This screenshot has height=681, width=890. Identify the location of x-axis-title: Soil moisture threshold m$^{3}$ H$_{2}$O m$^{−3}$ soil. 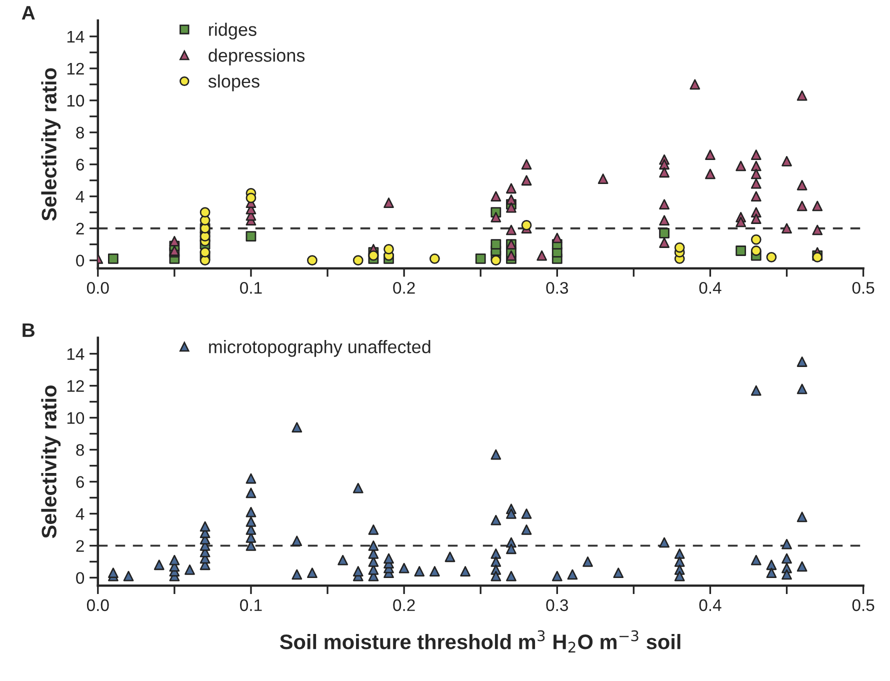
(480, 641).